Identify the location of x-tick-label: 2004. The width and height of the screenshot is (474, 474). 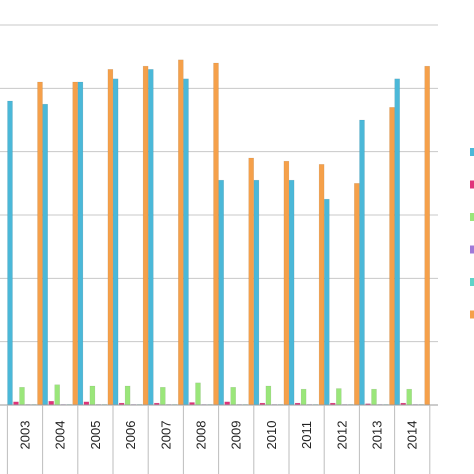
(60, 435).